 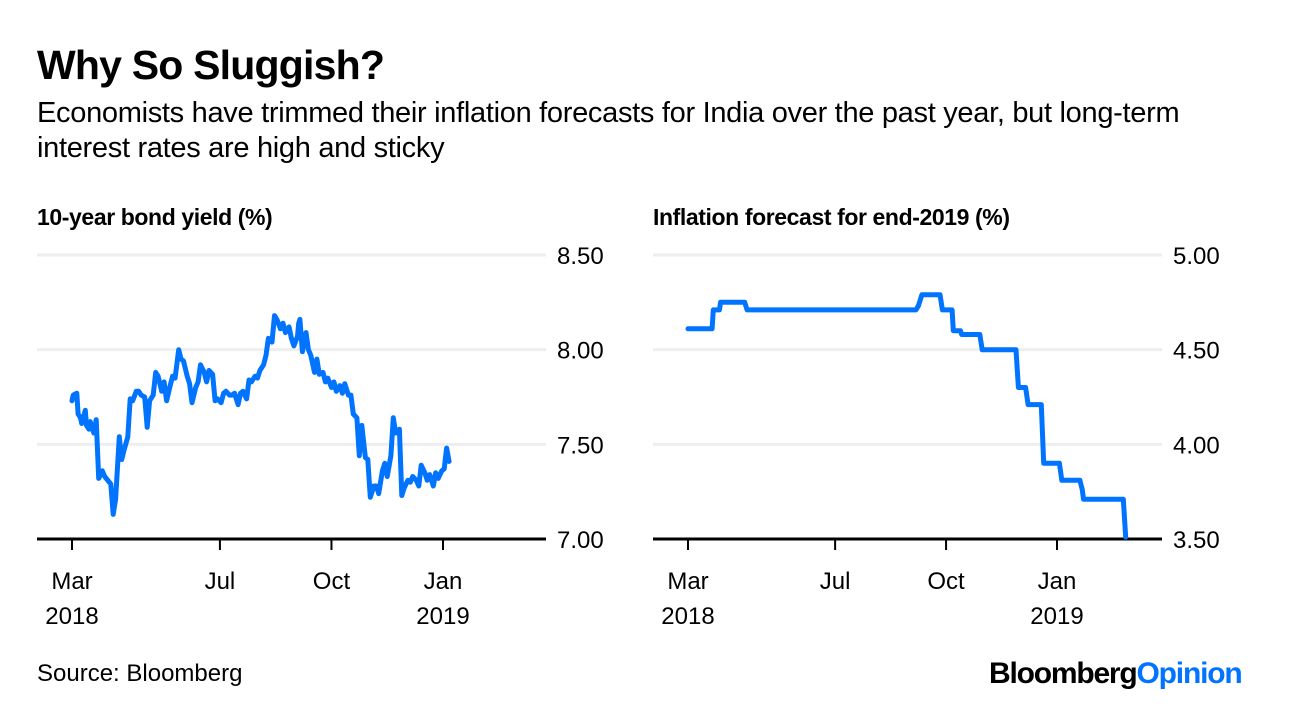 What do you see at coordinates (442, 616) in the screenshot?
I see `bond-yield-xtick-year-label: 2019` at bounding box center [442, 616].